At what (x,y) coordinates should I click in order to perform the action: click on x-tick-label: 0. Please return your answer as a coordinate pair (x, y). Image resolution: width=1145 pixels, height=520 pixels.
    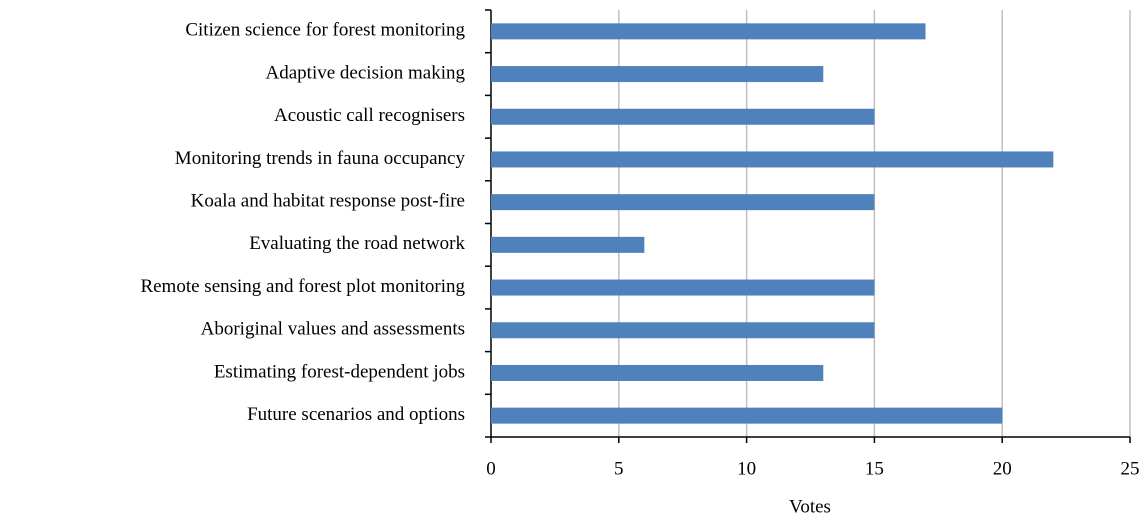
    Looking at the image, I should click on (491, 468).